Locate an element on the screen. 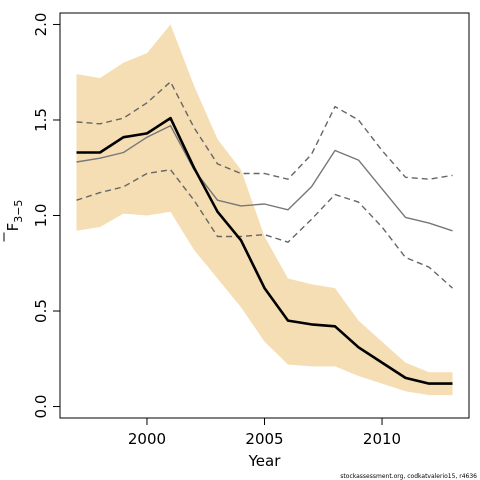 This screenshot has height=480, width=480. x-axis-title: Year is located at coordinates (265, 461).